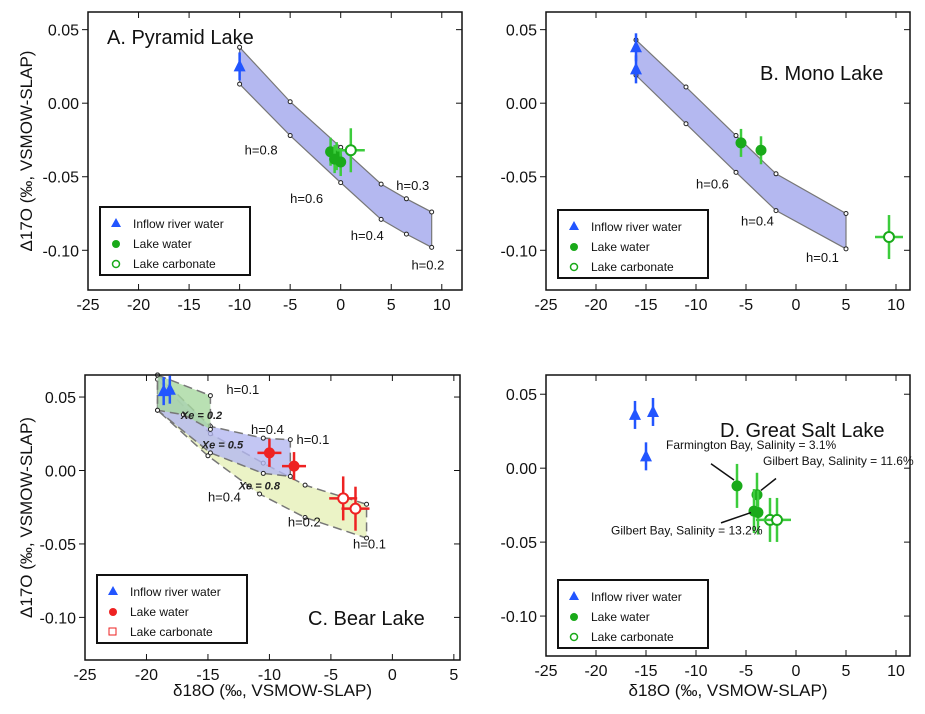 This screenshot has height=714, width=925. I want to click on annotation: h=0.2, so click(304, 521).